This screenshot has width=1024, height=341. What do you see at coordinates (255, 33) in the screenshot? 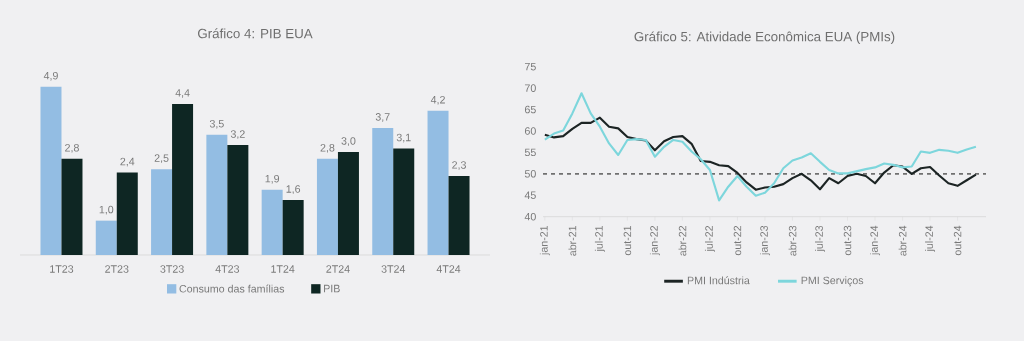
I see `chart-title: Gráfico 4: PIB EUA` at bounding box center [255, 33].